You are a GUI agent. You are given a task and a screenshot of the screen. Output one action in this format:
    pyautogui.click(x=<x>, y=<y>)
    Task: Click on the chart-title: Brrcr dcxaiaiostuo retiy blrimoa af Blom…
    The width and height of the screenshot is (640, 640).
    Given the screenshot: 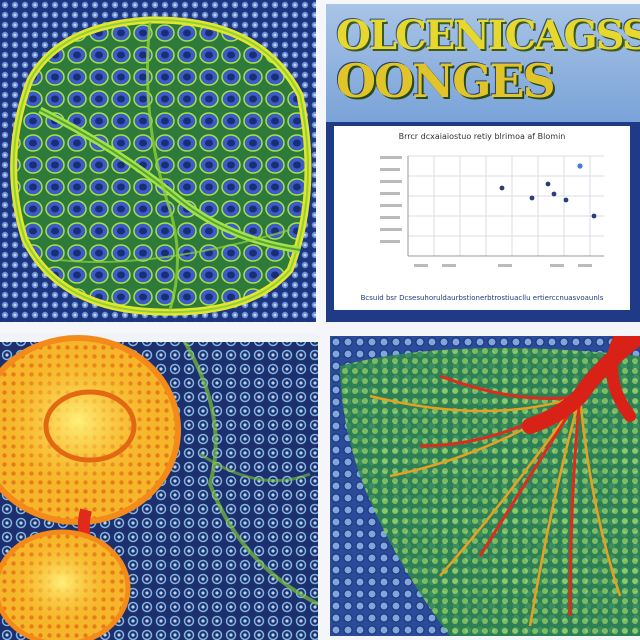 What is the action you would take?
    pyautogui.click(x=482, y=136)
    